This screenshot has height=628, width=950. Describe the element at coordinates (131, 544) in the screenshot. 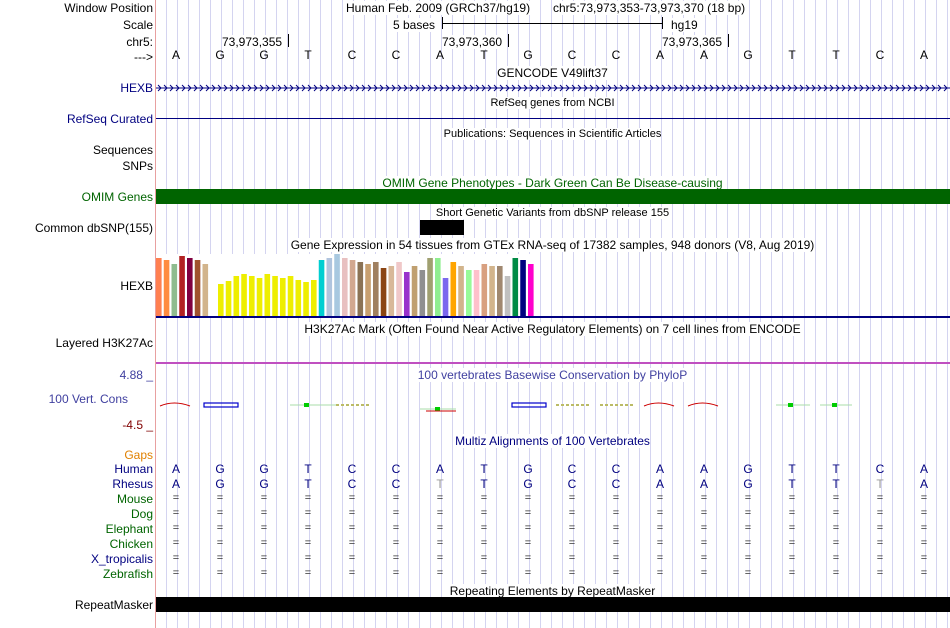

I see `species-label: Chicken` at that location.